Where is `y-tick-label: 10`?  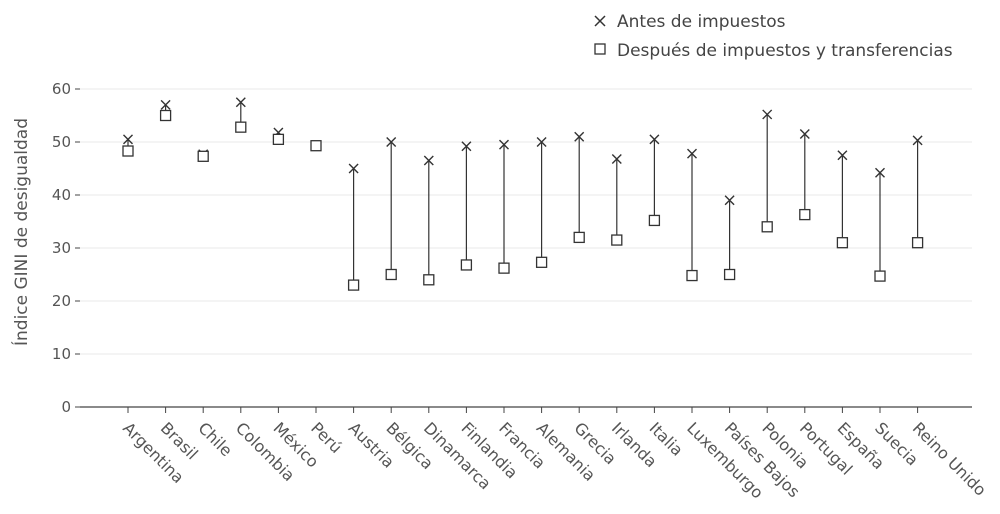
y-tick-label: 10 is located at coordinates (61, 354).